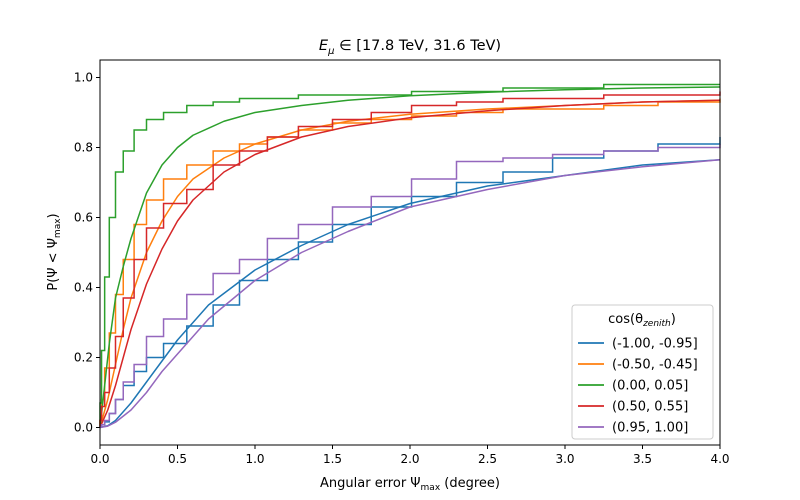  I want to click on y-axis: 0.0 0.2 0.4 0.6 0.8 1.0, so click(87, 253).